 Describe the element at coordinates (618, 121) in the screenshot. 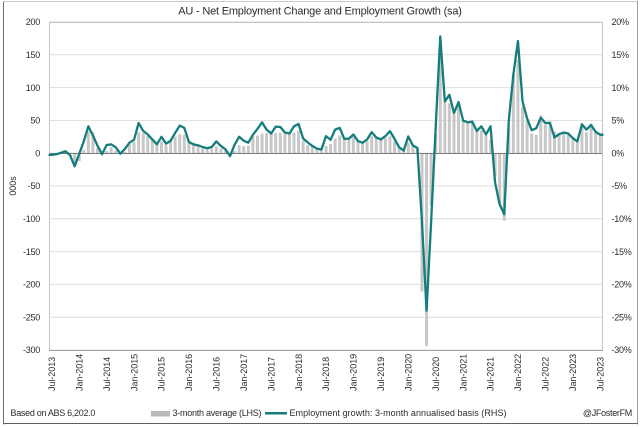

I see `svg-text: 5%` at that location.